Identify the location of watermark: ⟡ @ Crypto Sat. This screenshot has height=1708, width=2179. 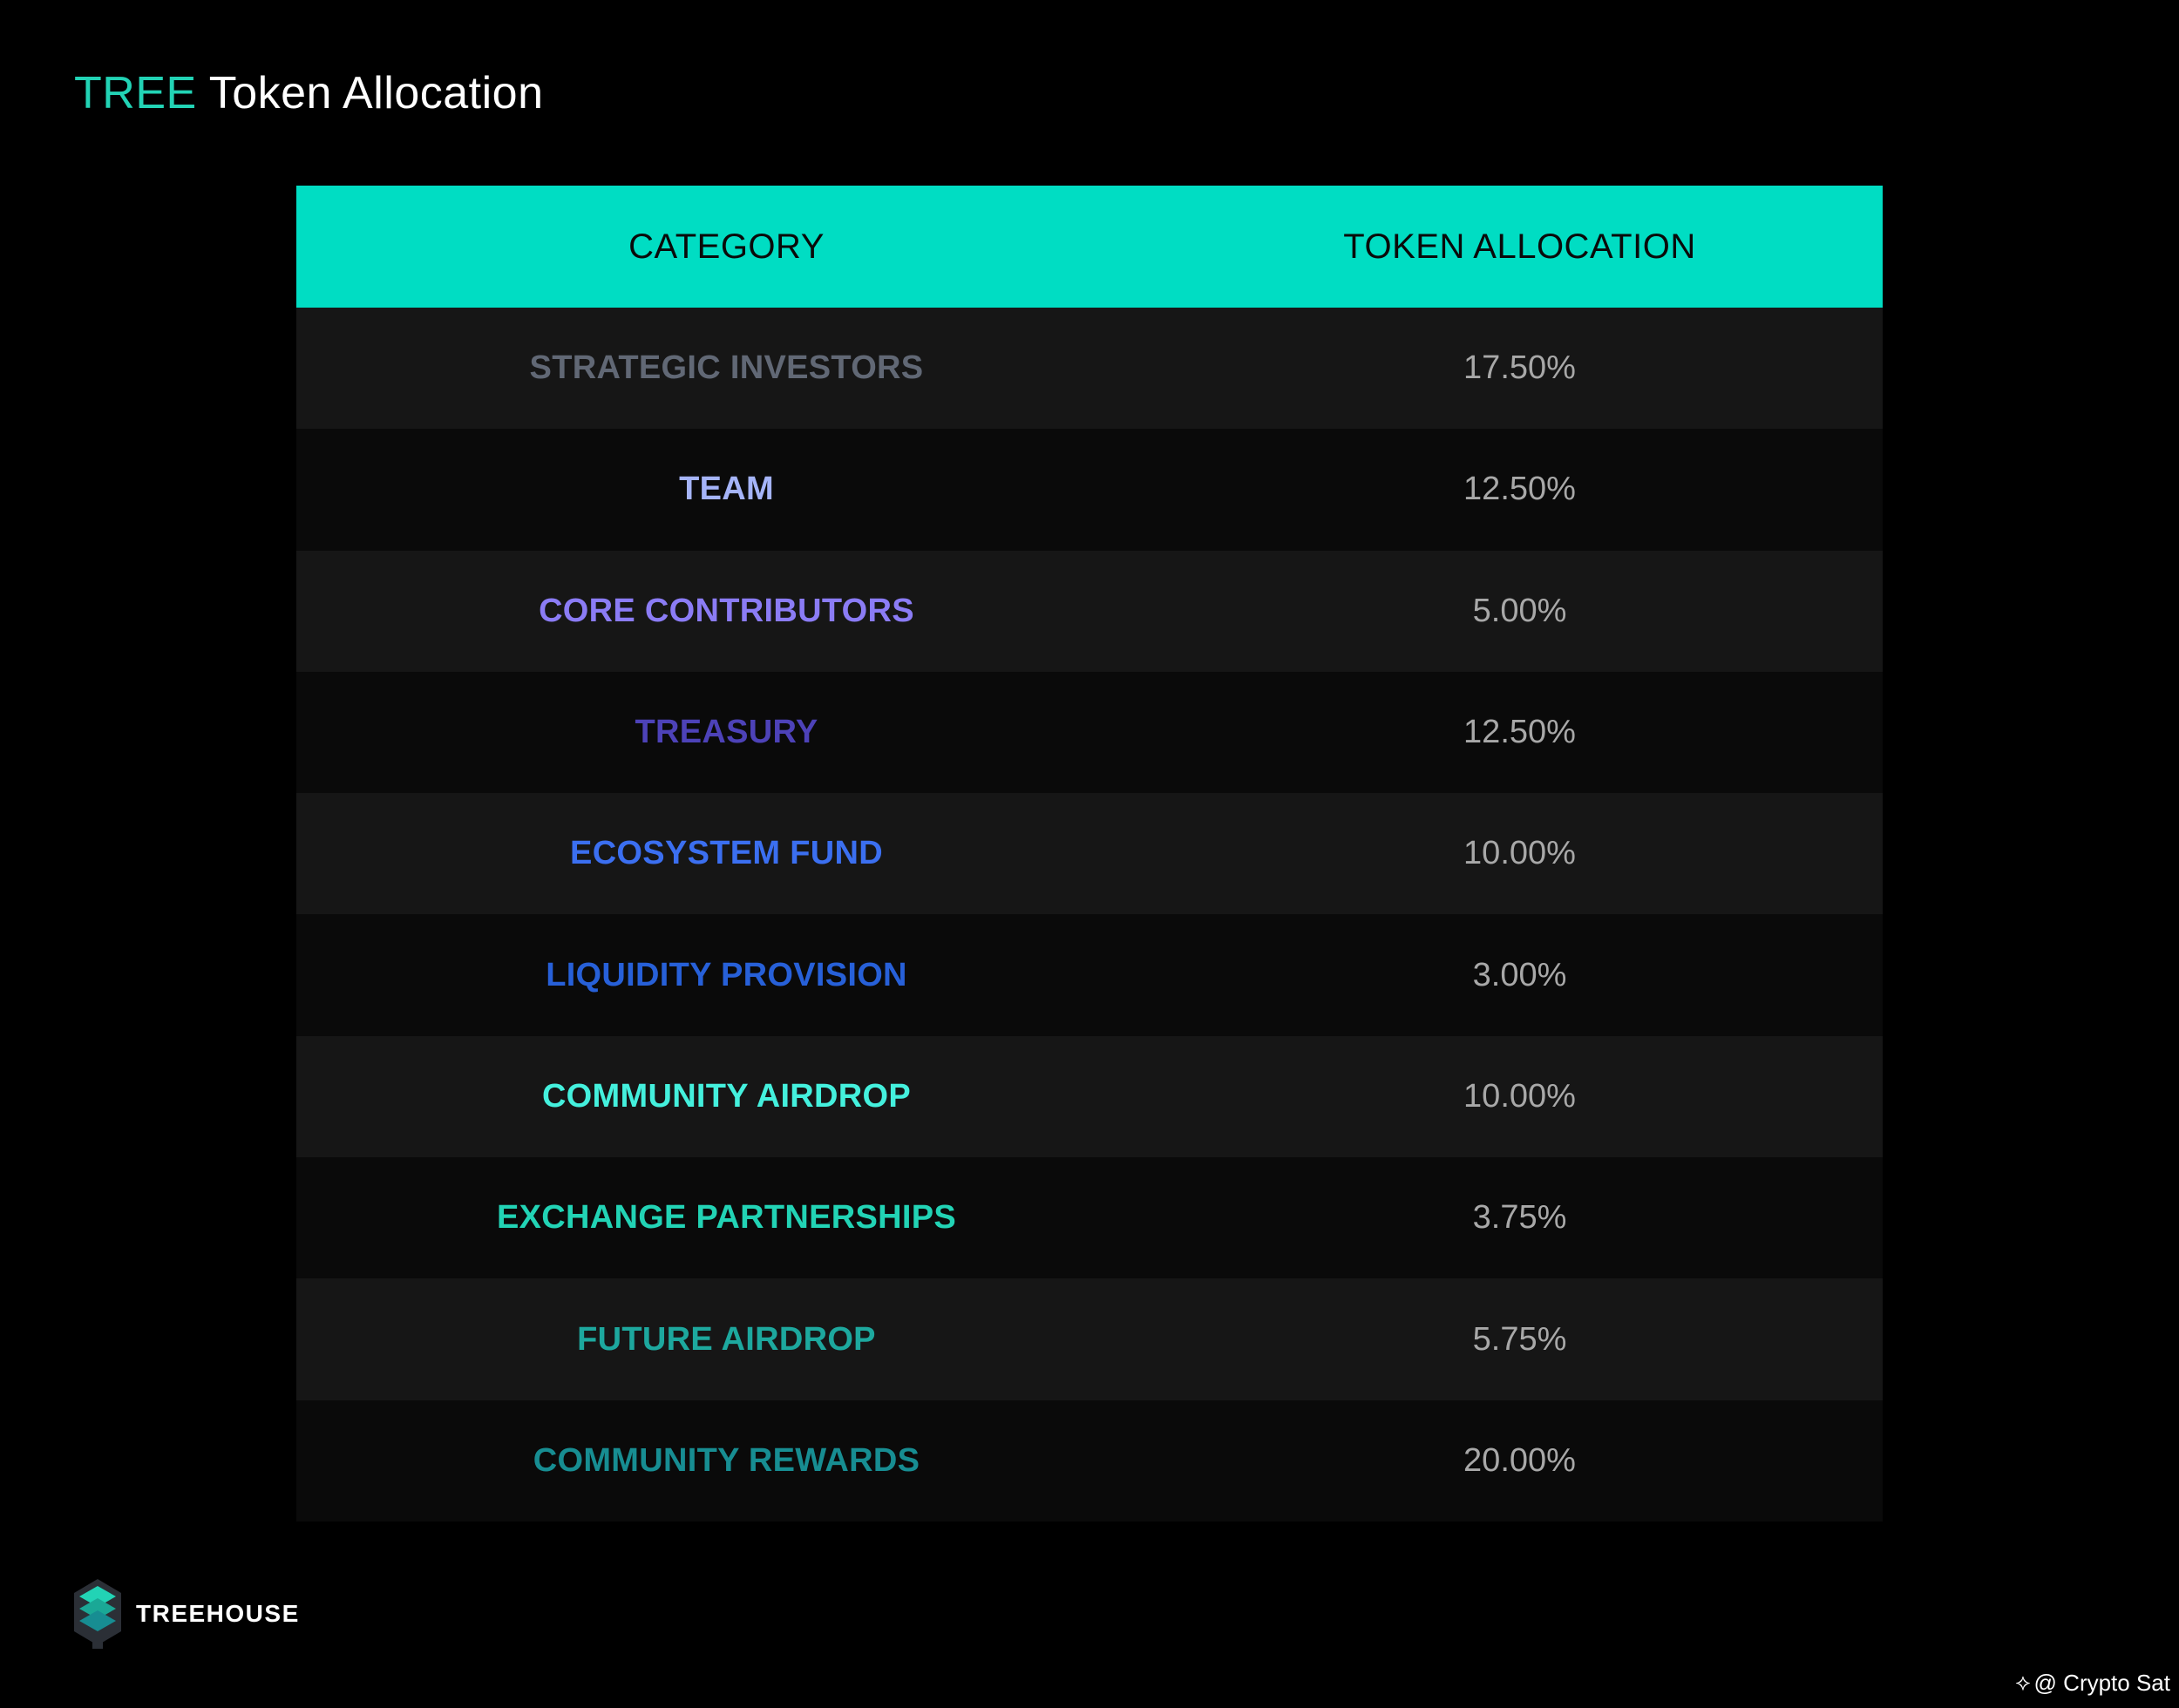
(2092, 1683).